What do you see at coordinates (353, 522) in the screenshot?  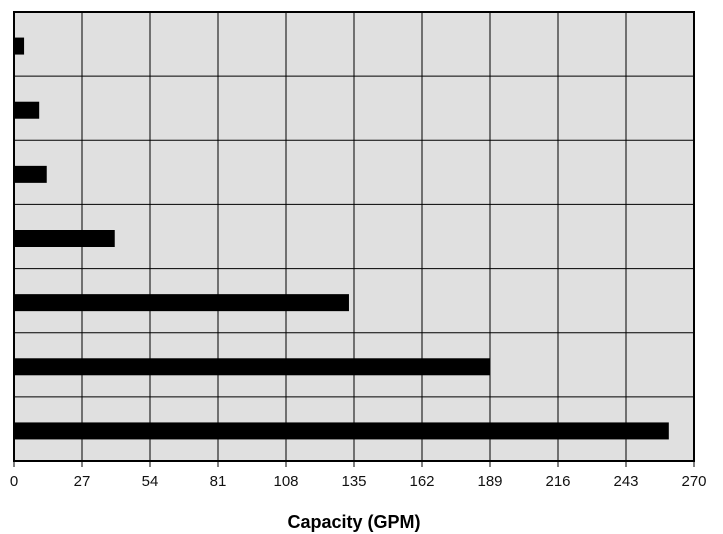 I see `x-axis-title: Capacity (GPM)` at bounding box center [353, 522].